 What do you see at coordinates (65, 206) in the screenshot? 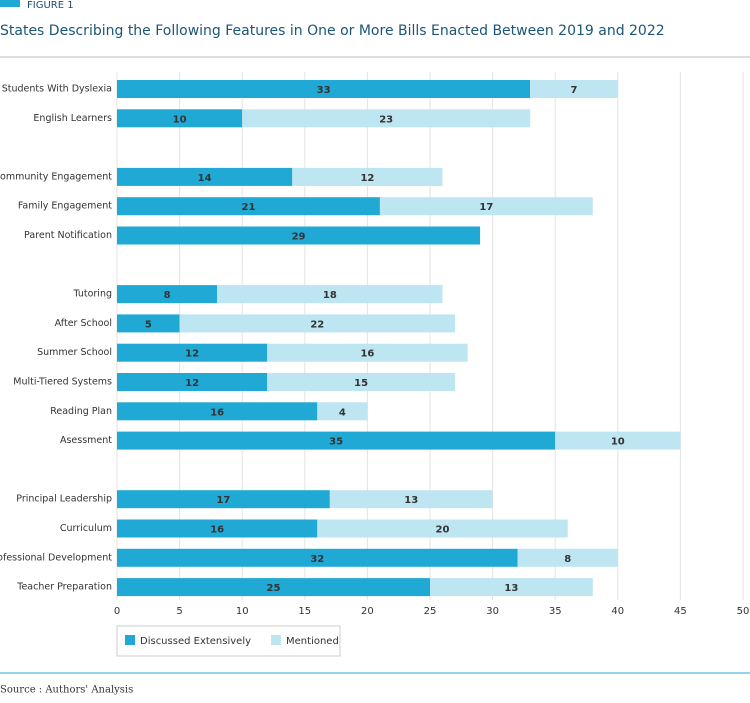
I see `category-label: Family Engagement` at bounding box center [65, 206].